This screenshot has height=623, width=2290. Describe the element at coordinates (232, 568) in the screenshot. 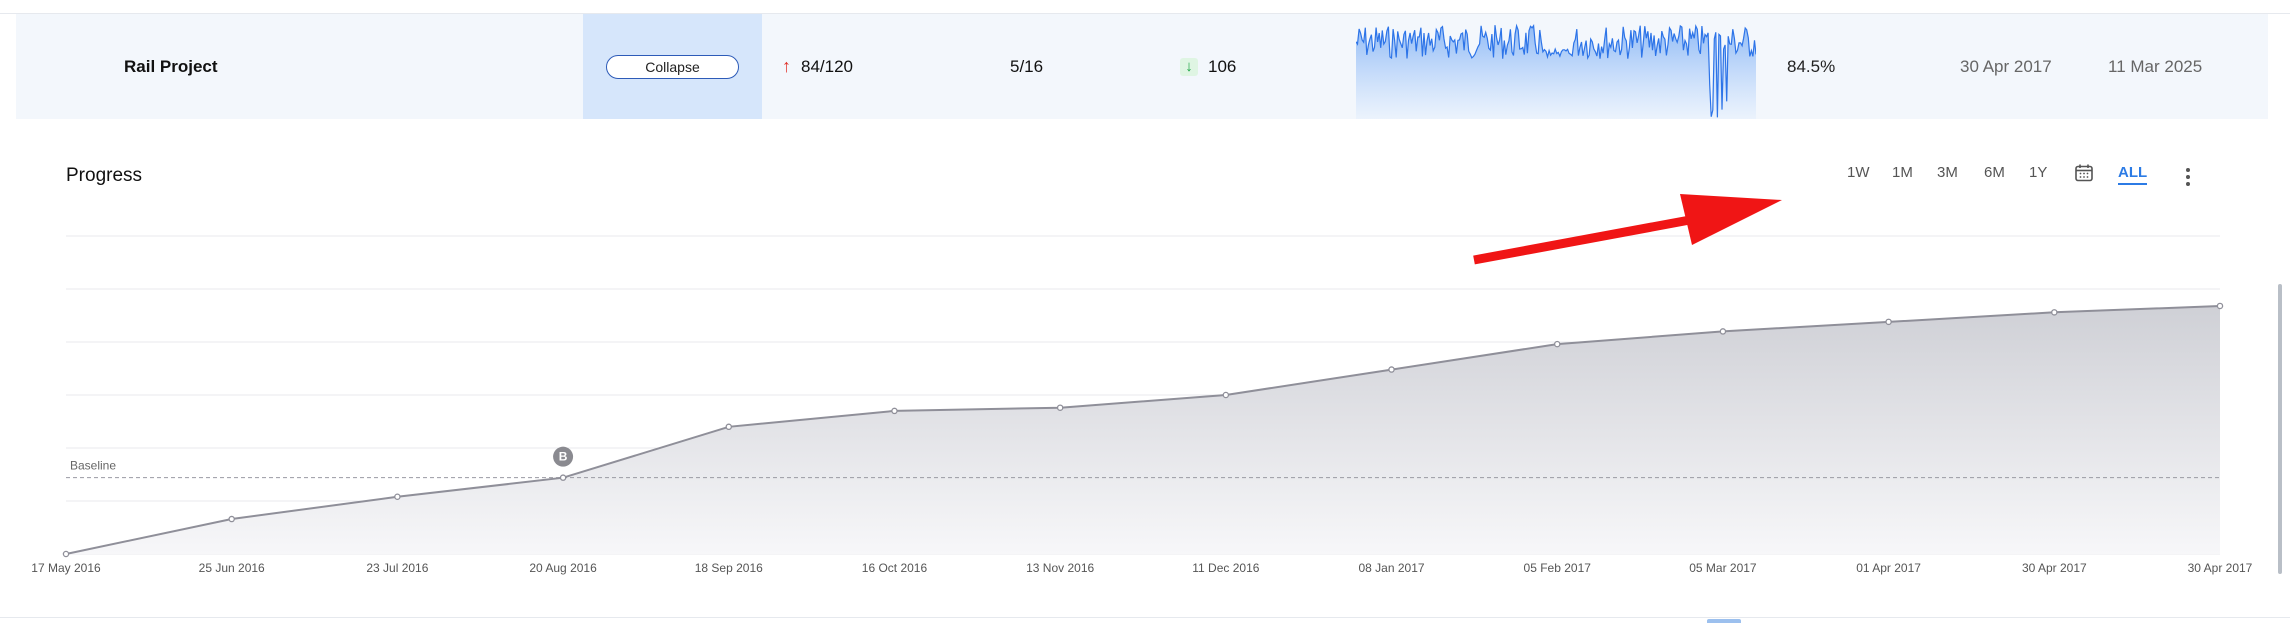

I see `x-tick-label: 25 Jun 2016` at that location.